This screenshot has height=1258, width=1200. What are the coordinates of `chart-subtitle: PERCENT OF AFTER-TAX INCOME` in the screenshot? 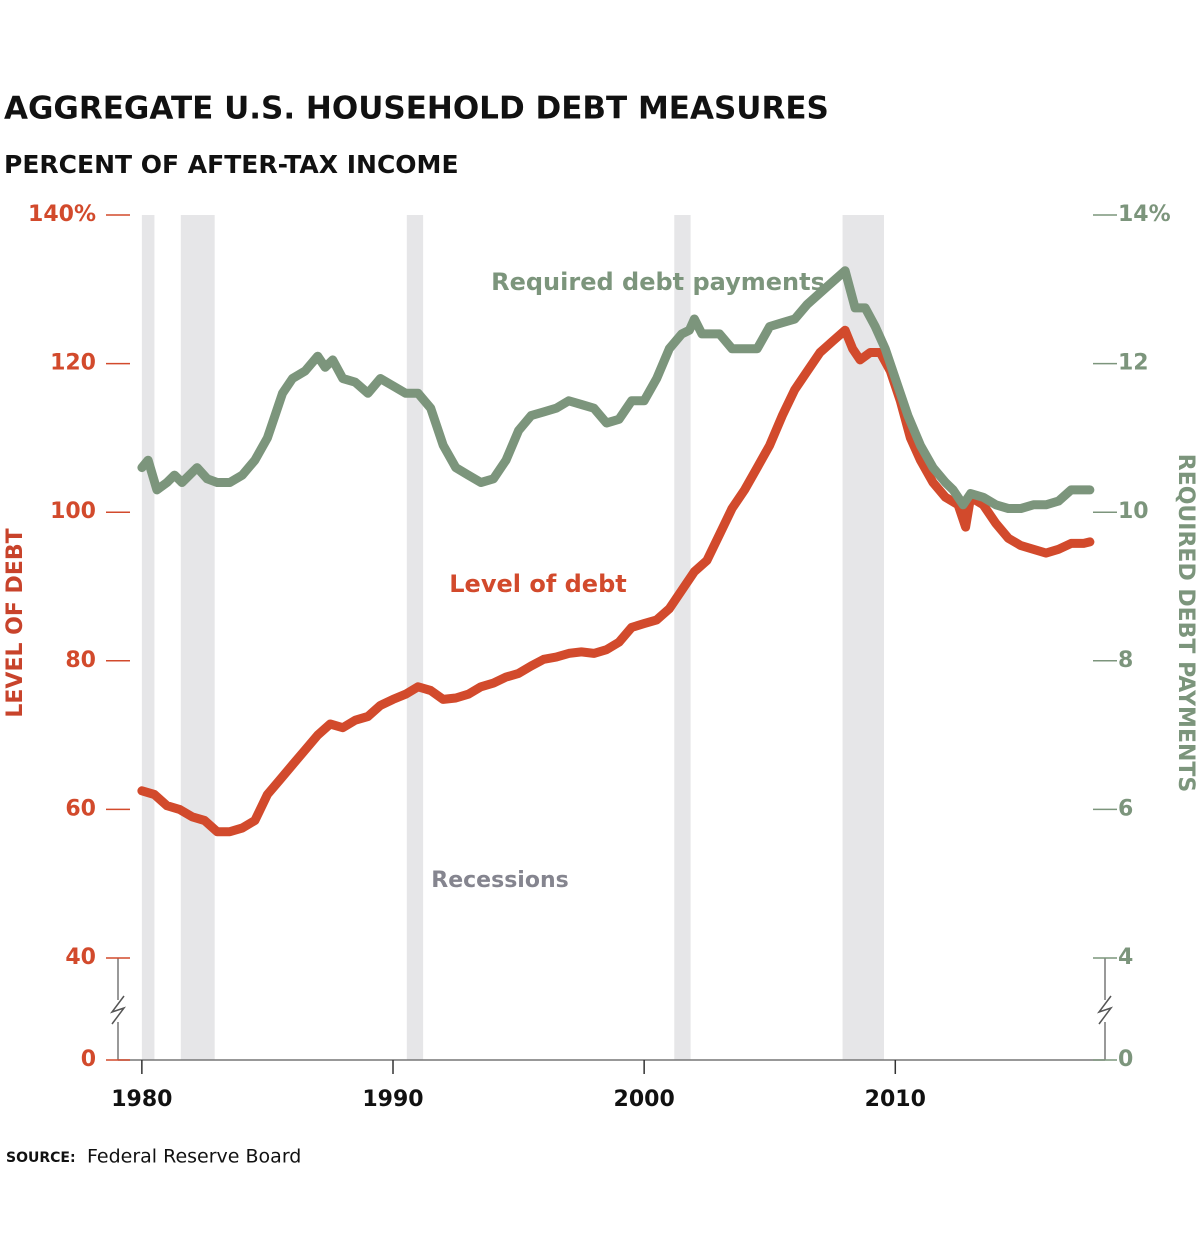 It's located at (231, 164).